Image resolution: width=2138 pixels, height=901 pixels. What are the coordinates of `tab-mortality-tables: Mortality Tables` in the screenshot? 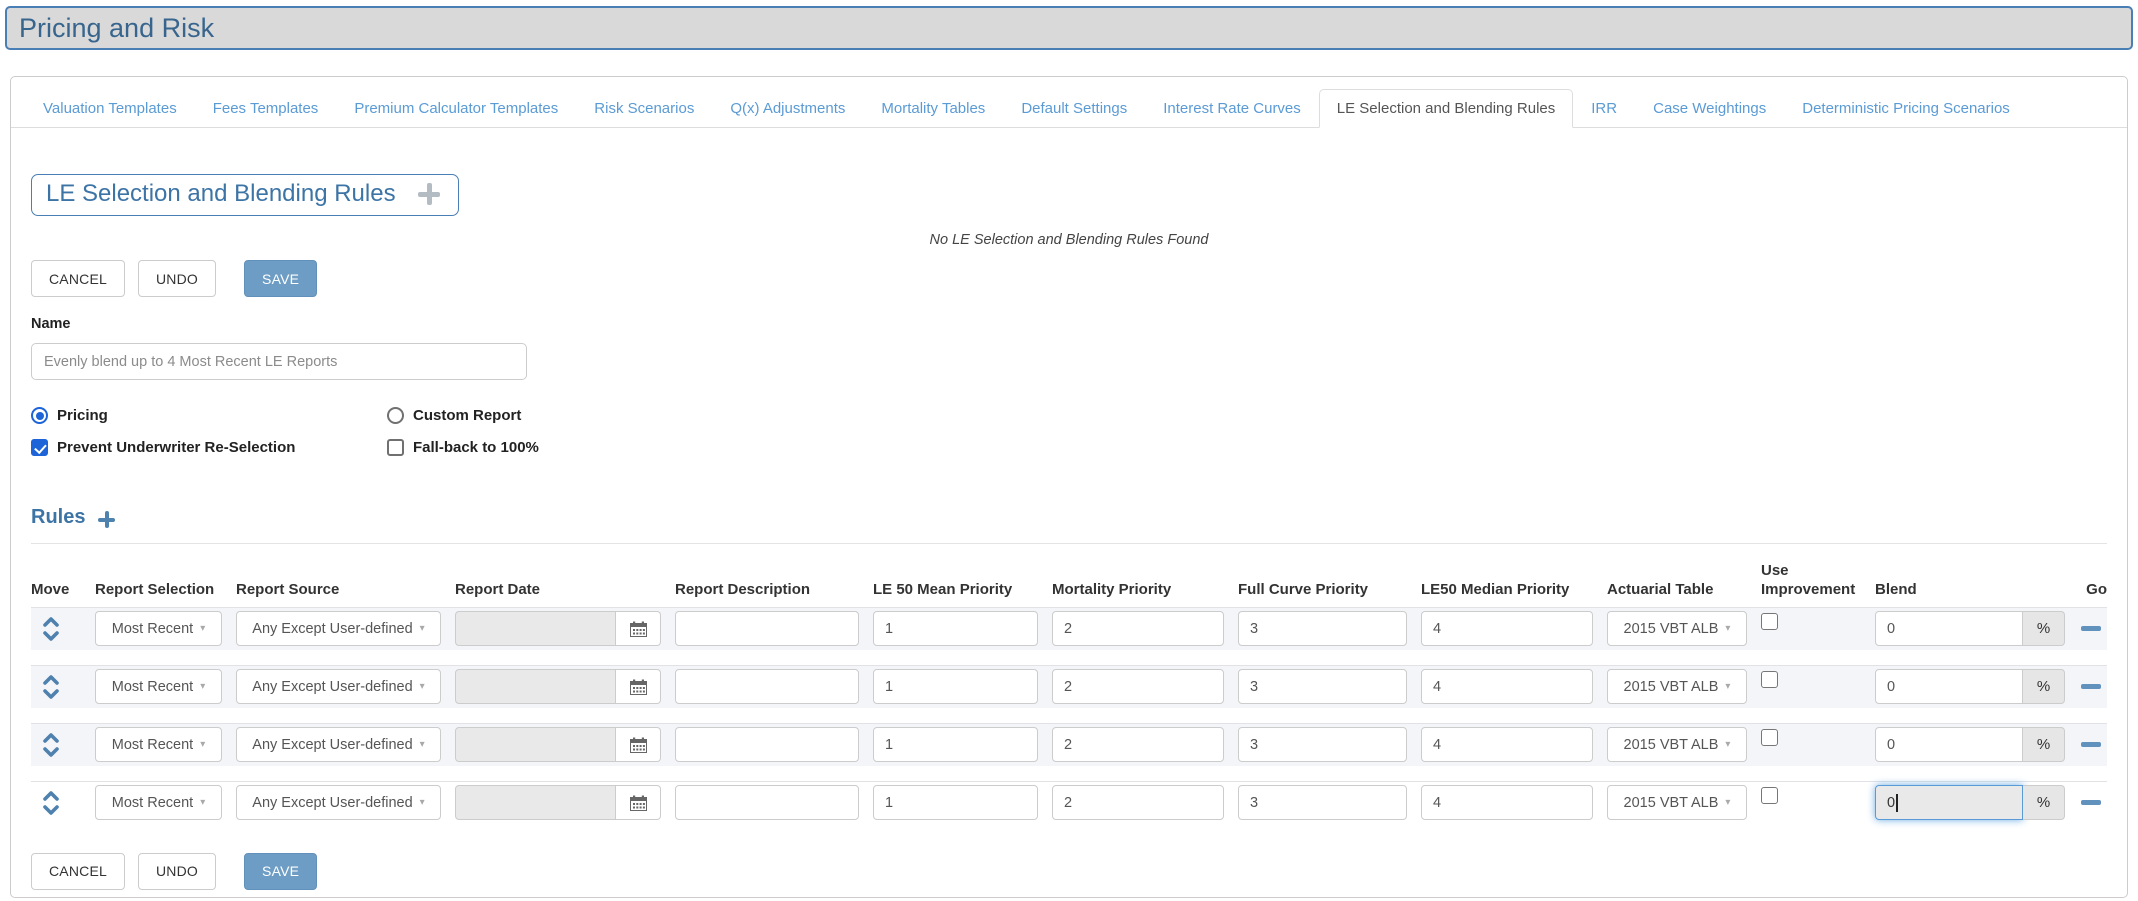 It's located at (933, 108).